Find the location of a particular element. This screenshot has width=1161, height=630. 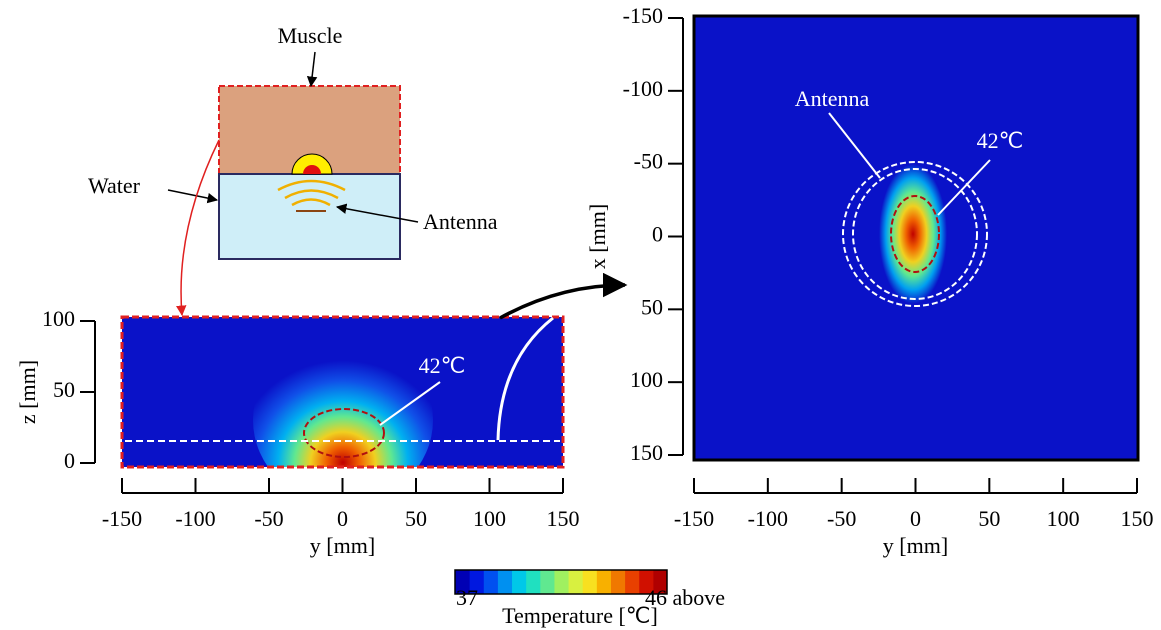

y-tick-label: -150 is located at coordinates (643, 15).